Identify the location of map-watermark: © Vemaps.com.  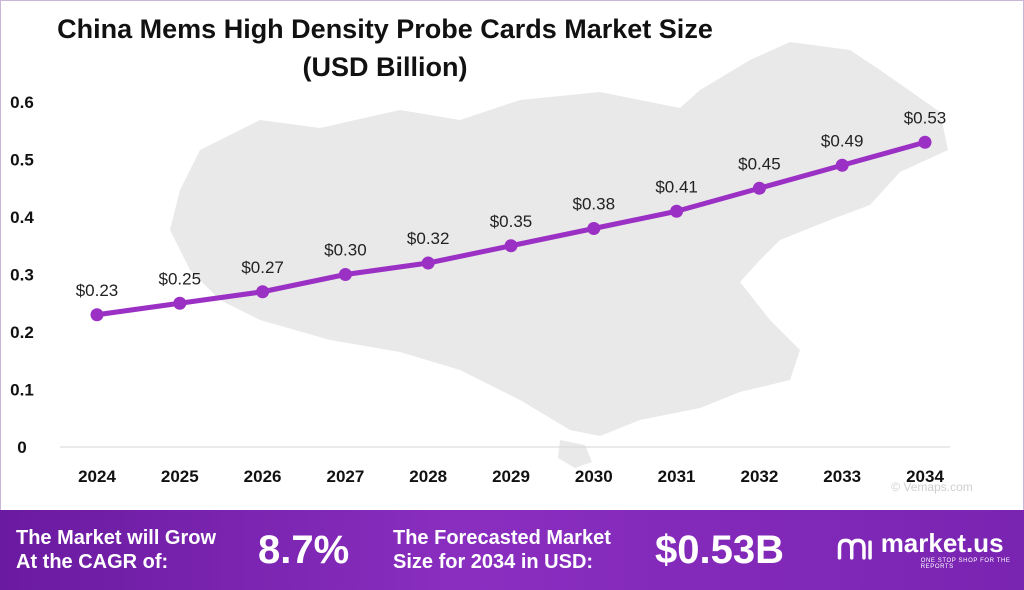
(932, 487).